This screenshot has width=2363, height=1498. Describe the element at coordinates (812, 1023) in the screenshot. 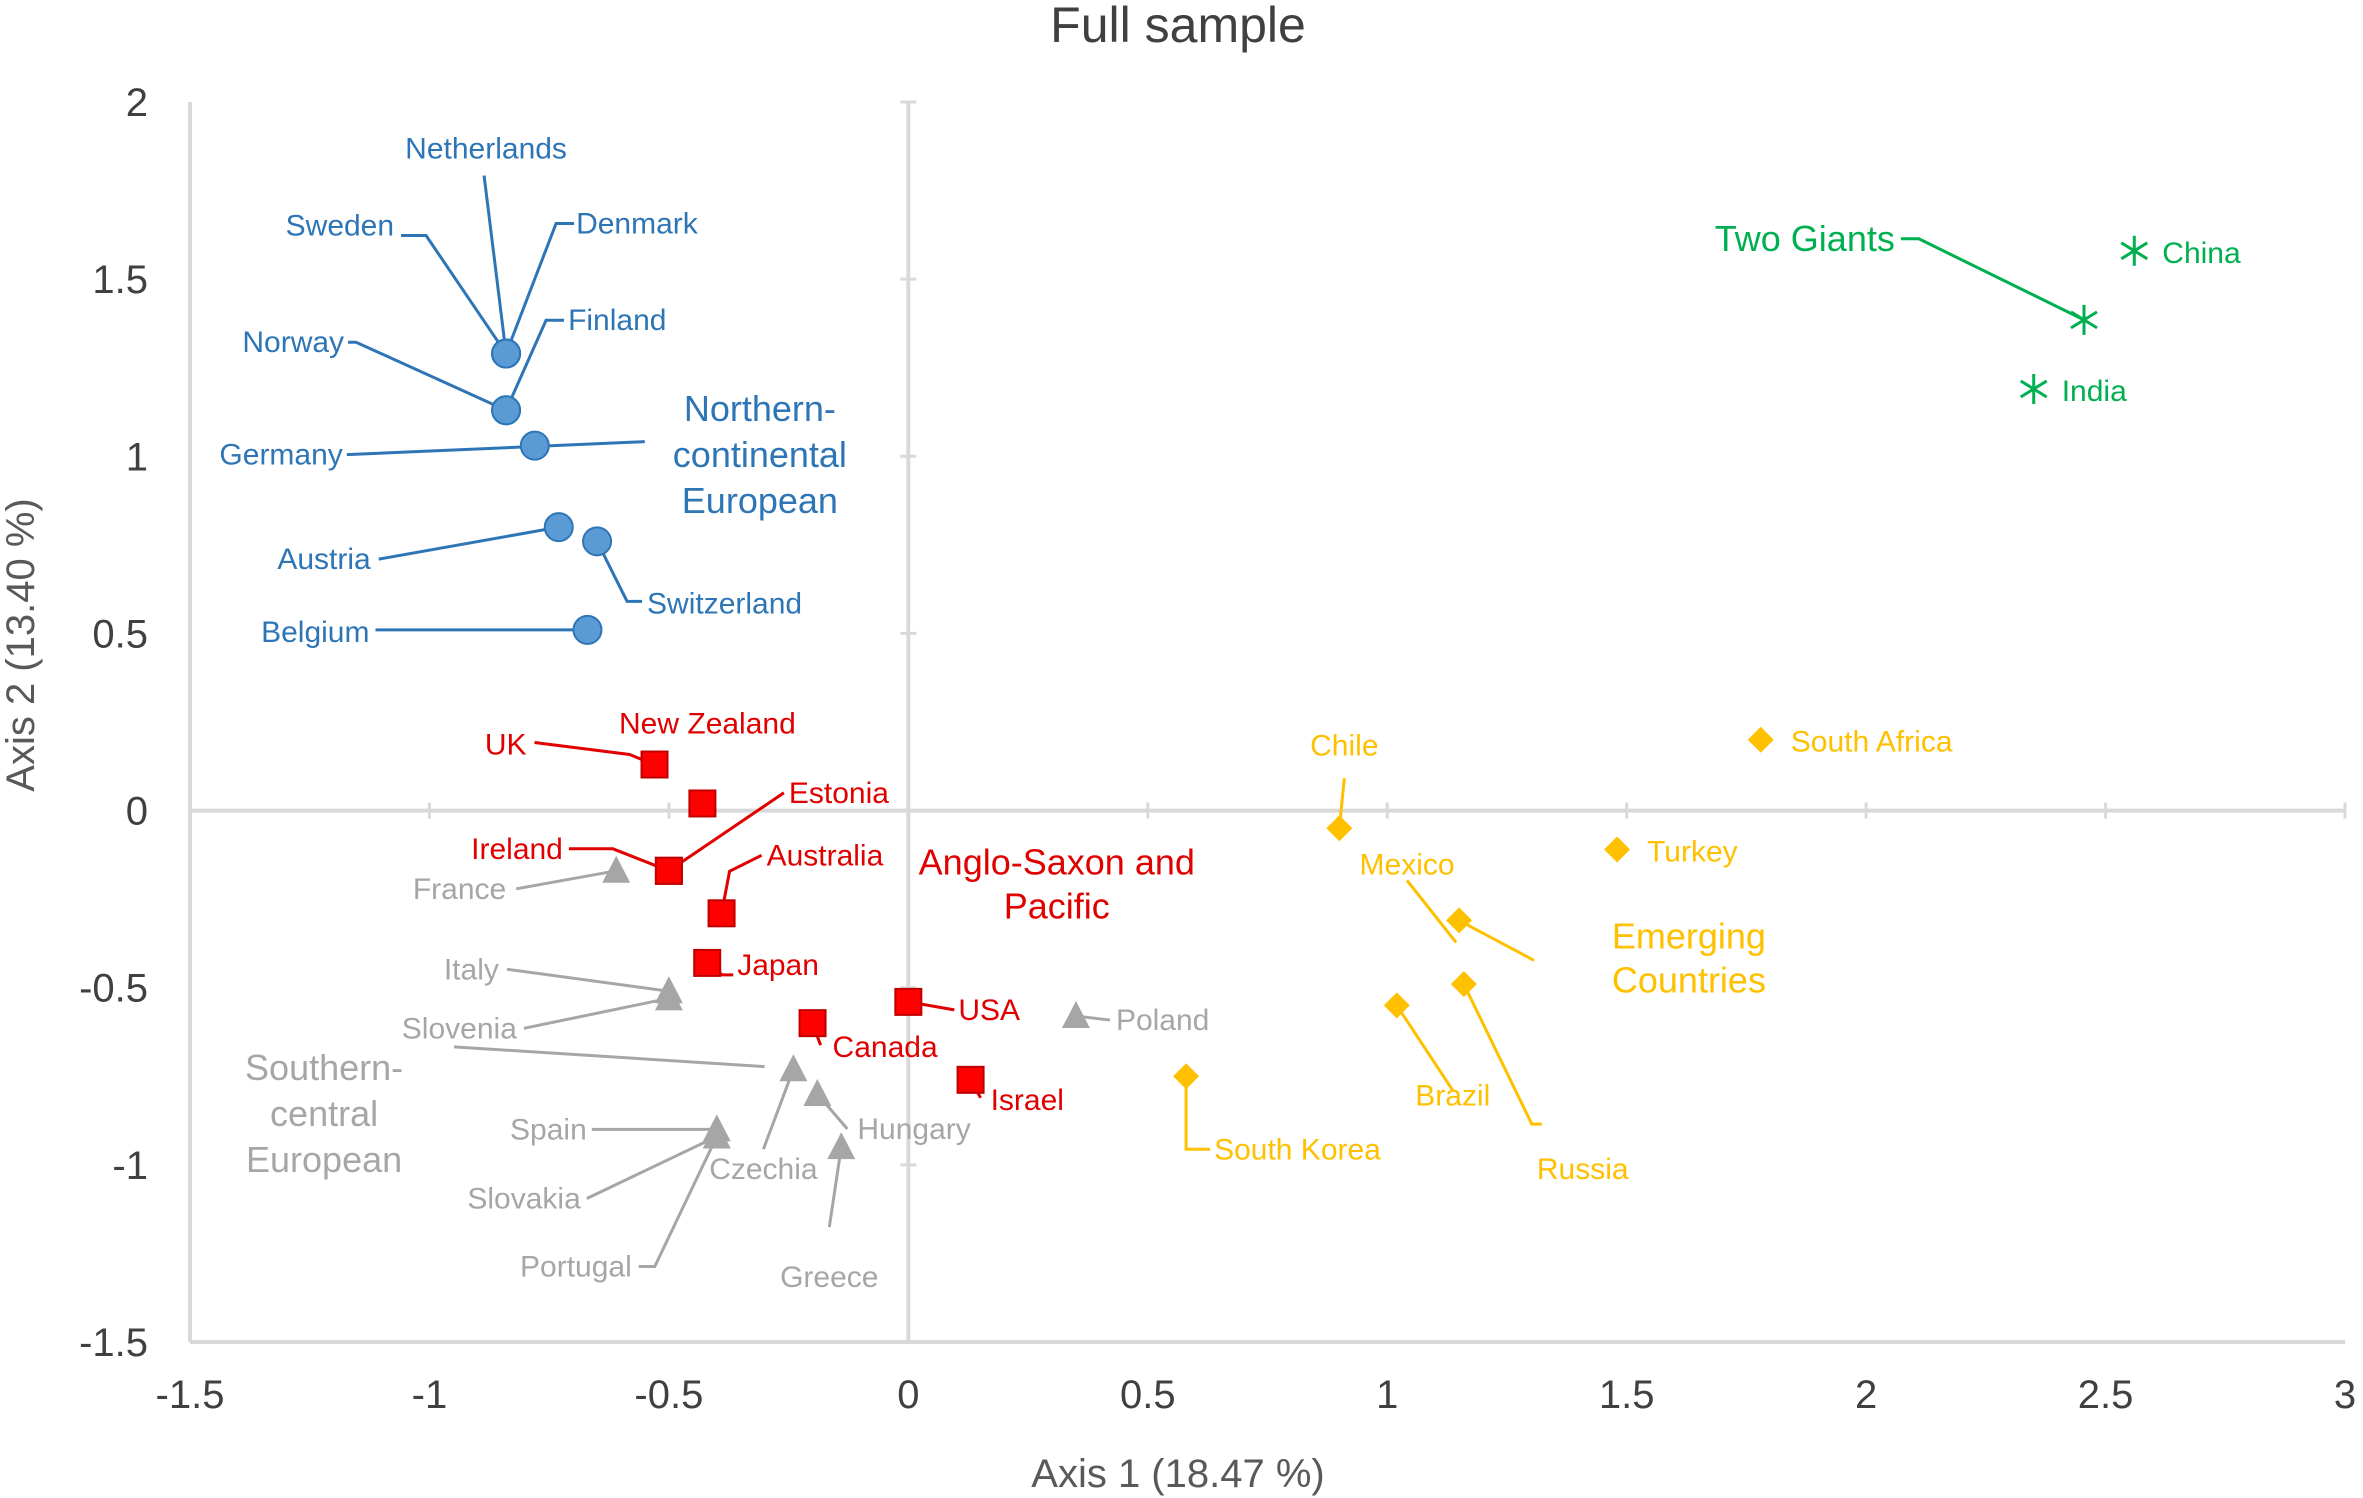

I see `marker-canada` at that location.